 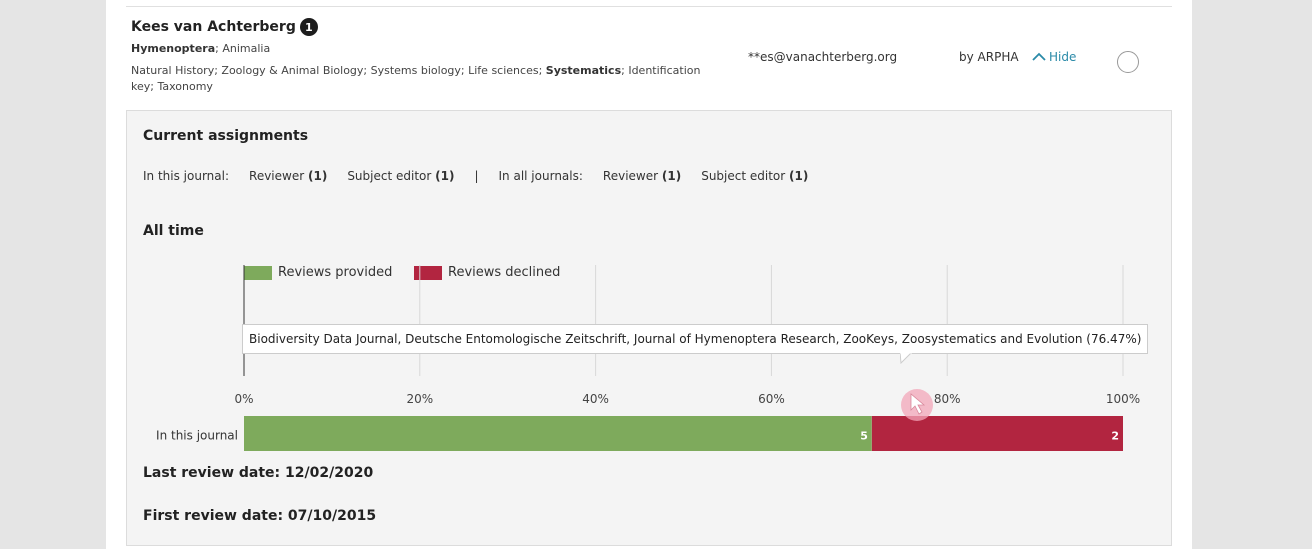 I want to click on x-tick-label-2: 40%, so click(x=595, y=399).